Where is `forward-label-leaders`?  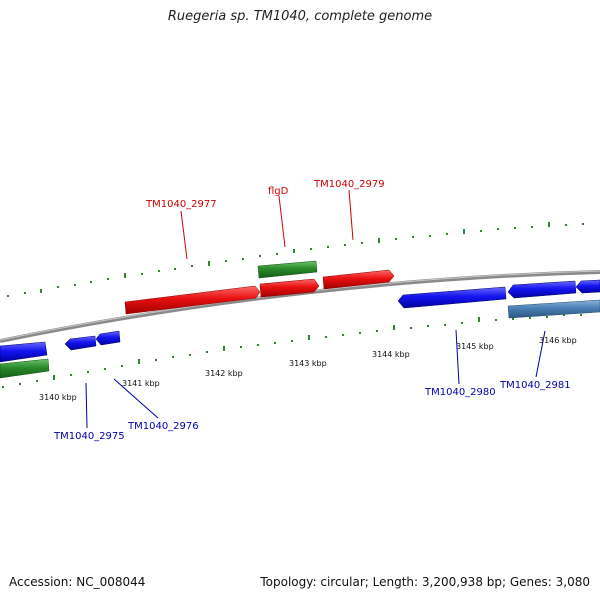 forward-label-leaders is located at coordinates (267, 224).